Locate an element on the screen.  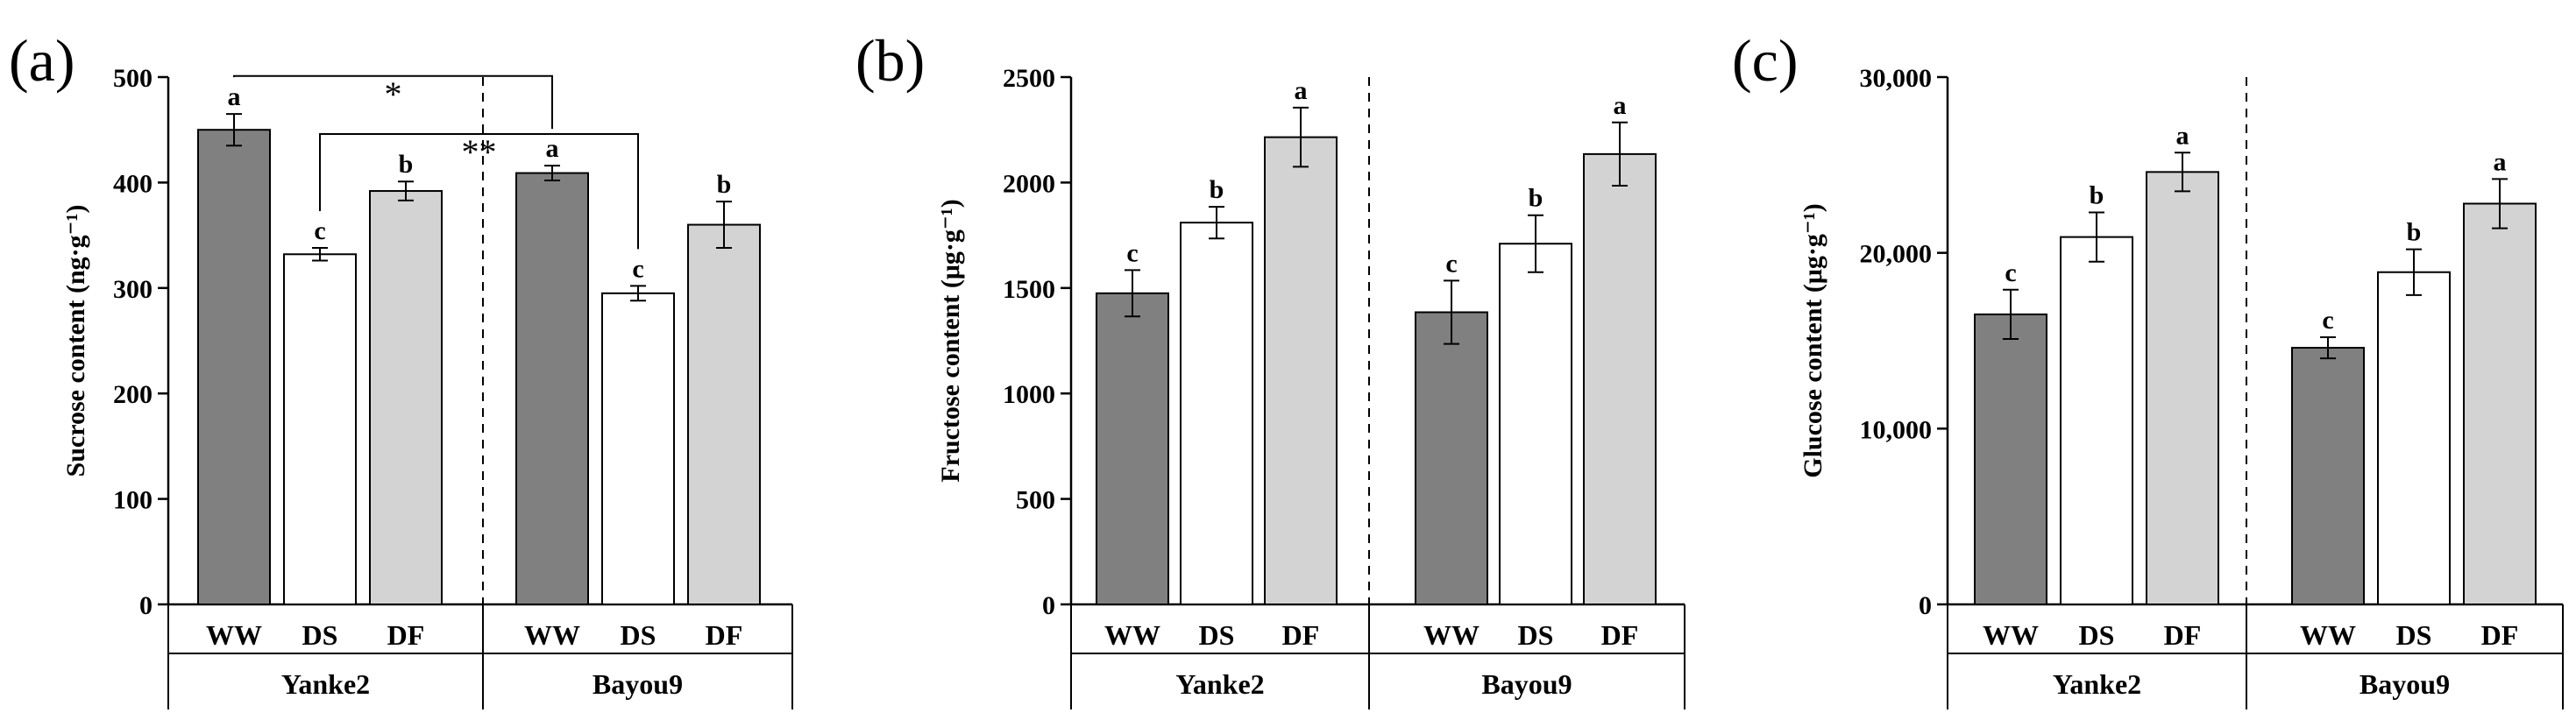
y-tick-label: 100 is located at coordinates (133, 500).